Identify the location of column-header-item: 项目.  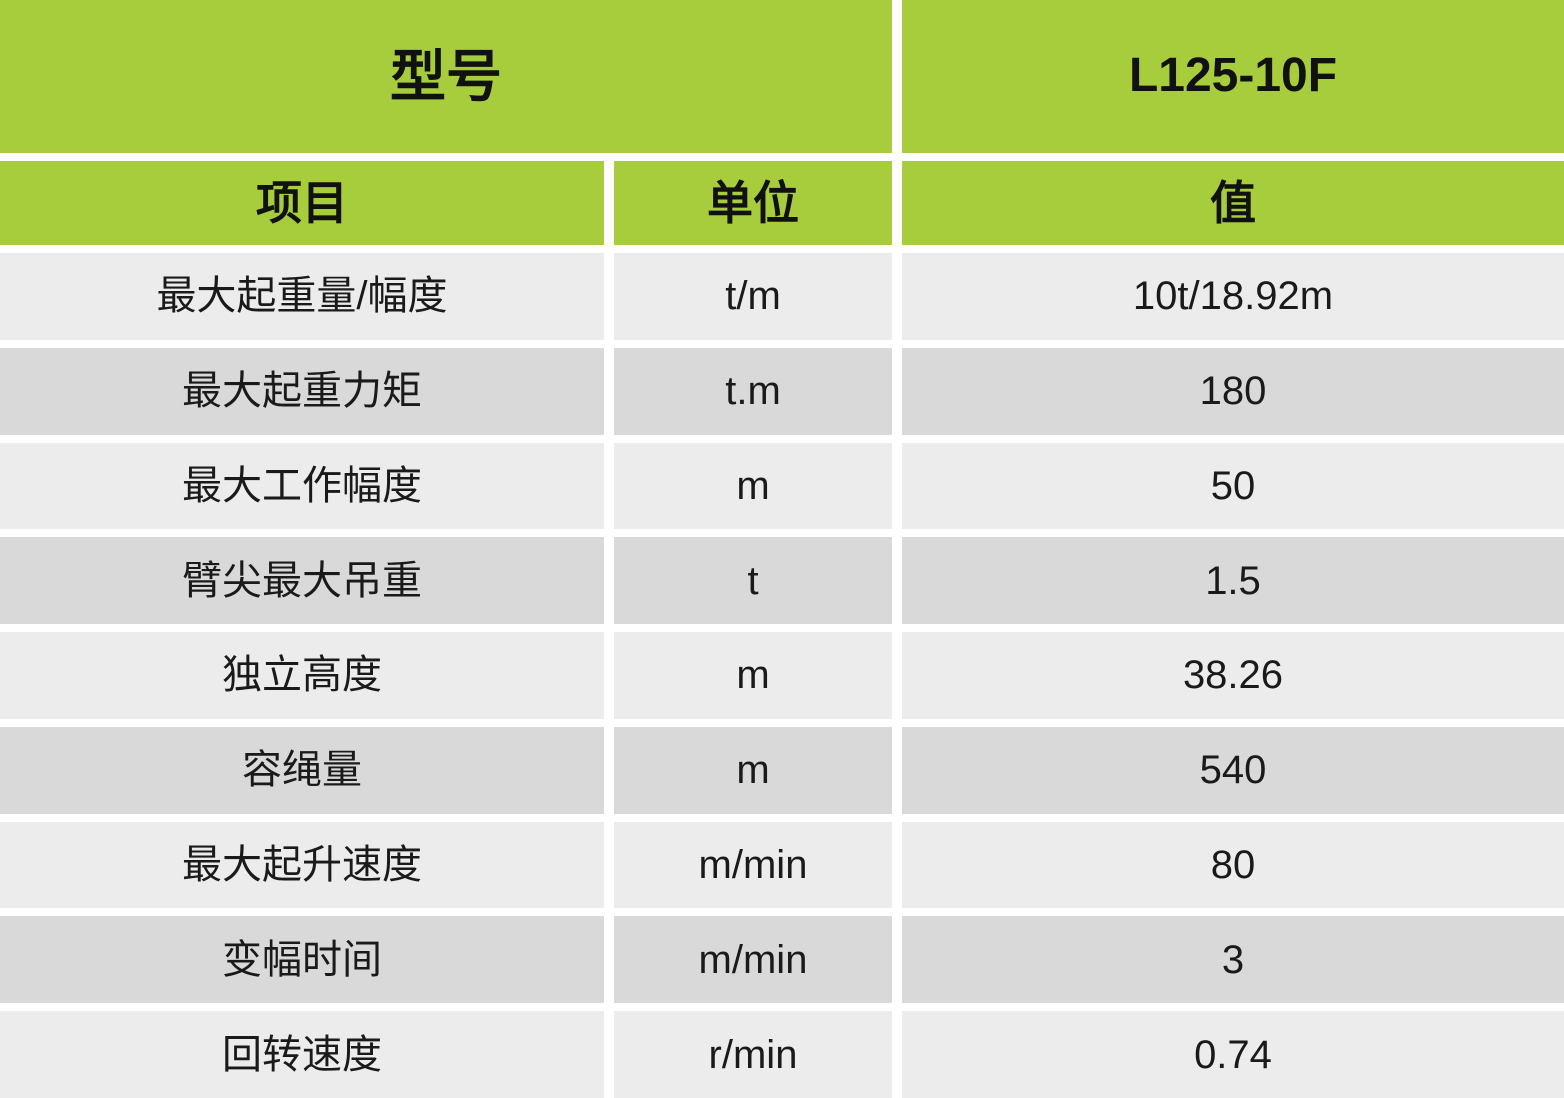
(302, 203).